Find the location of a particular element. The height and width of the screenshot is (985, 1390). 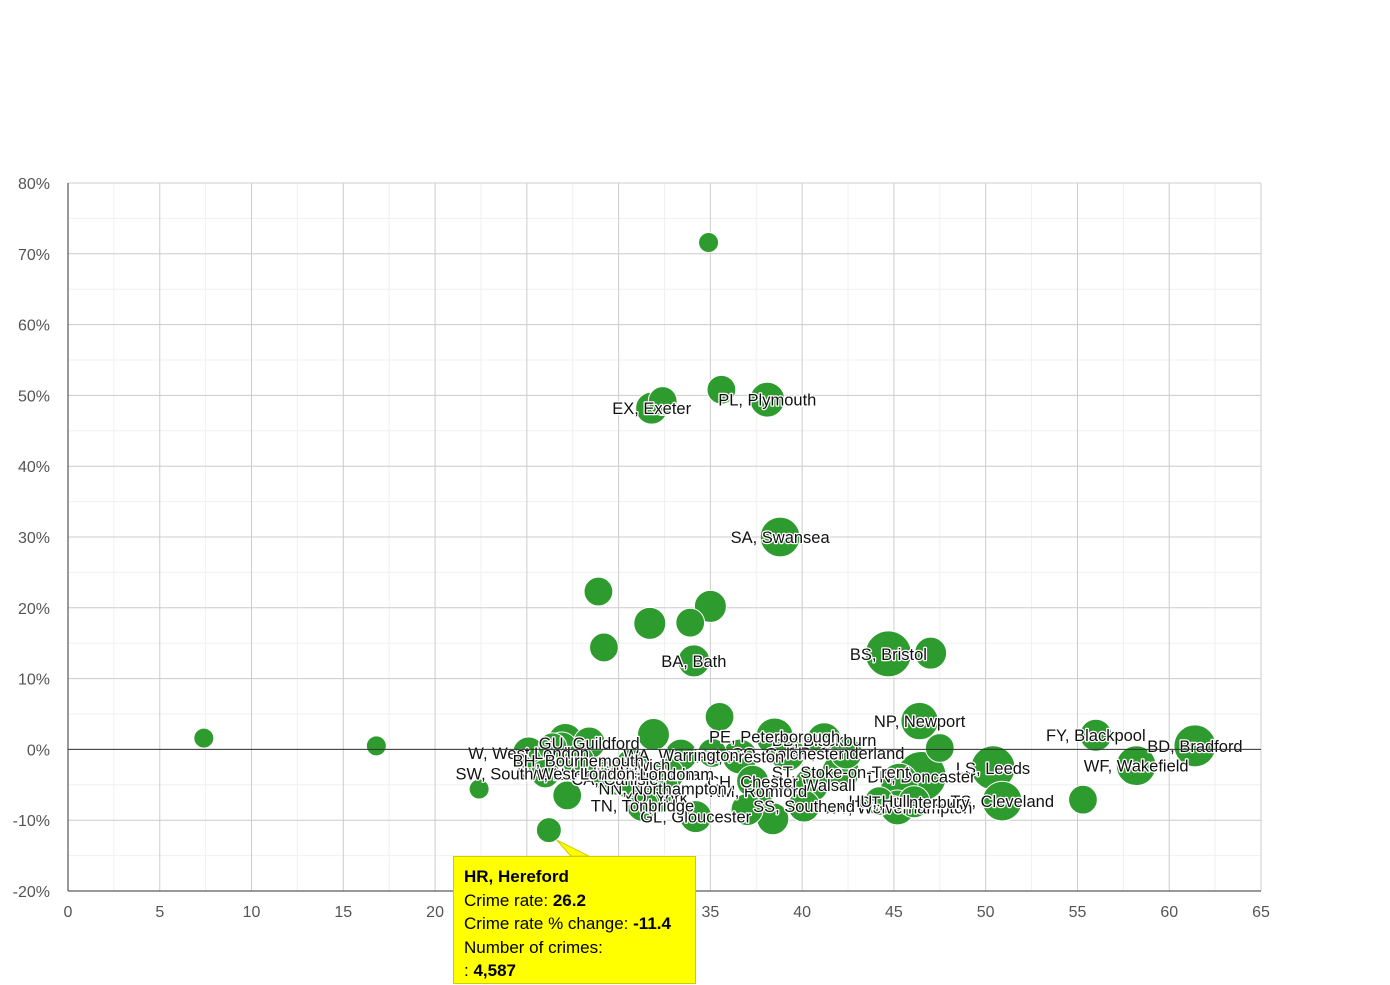

bubble-label: CT, Canterbury is located at coordinates (915, 803).